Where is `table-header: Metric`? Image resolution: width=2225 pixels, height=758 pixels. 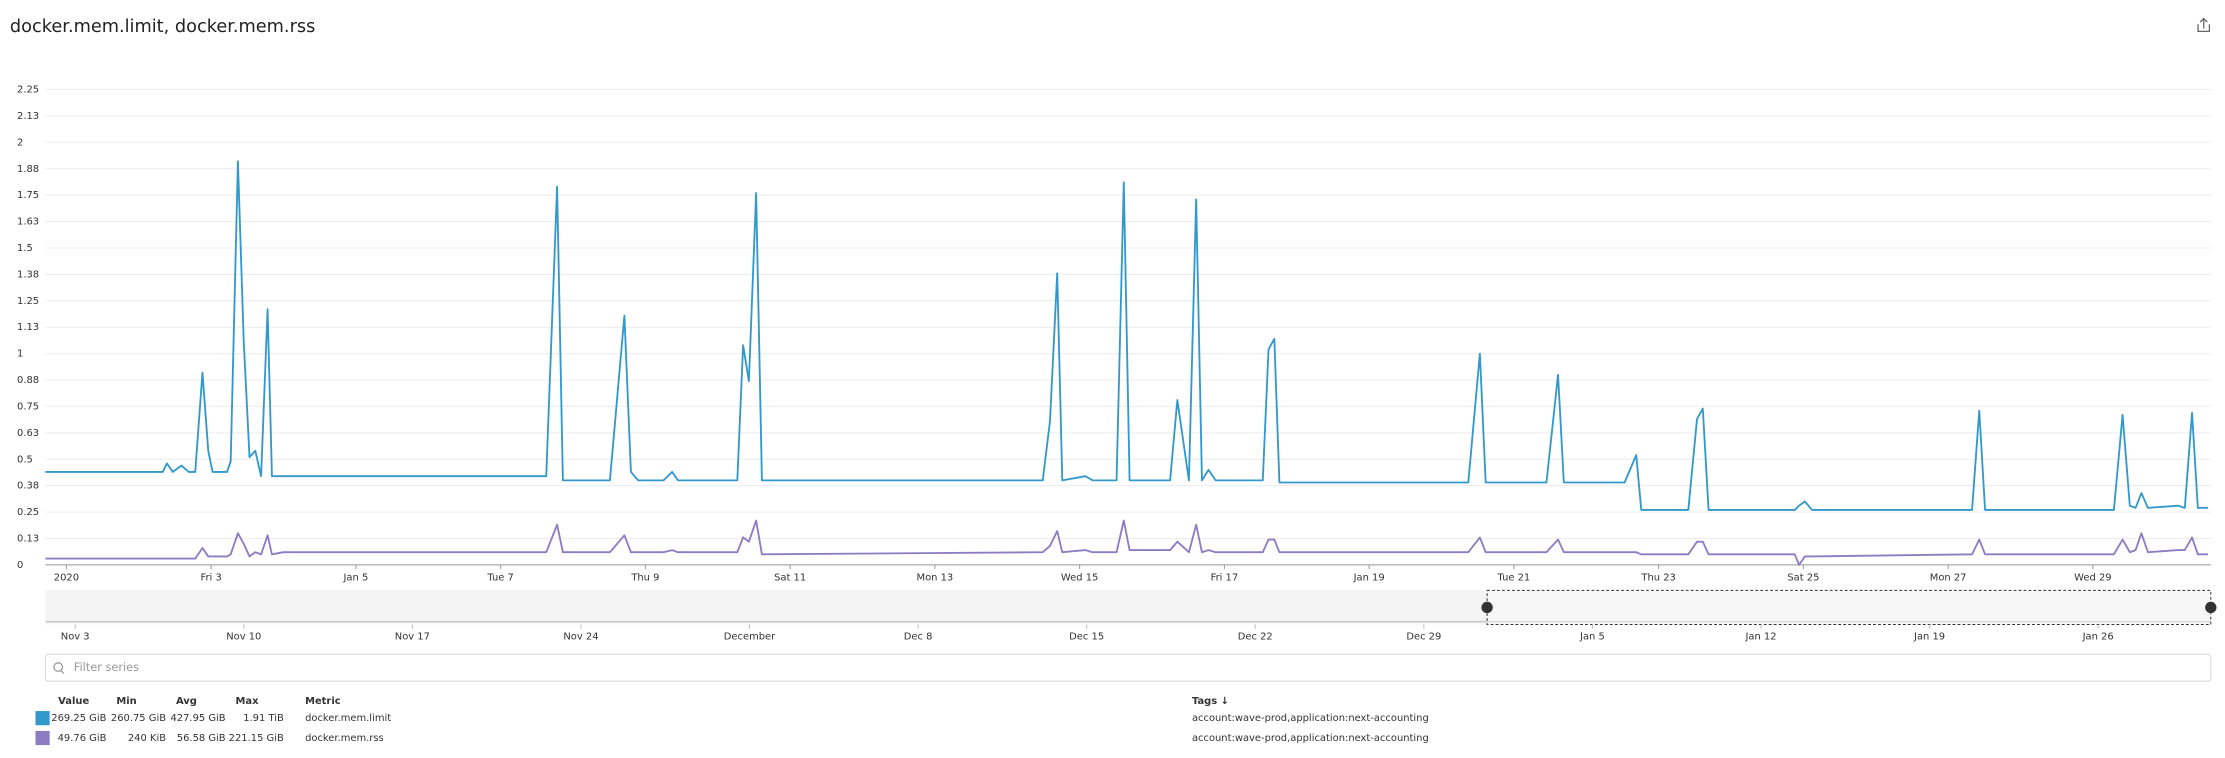 table-header: Metric is located at coordinates (323, 701).